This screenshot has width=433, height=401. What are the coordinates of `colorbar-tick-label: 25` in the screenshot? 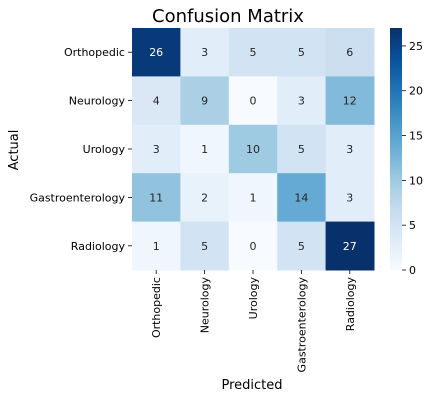 It's located at (416, 46).